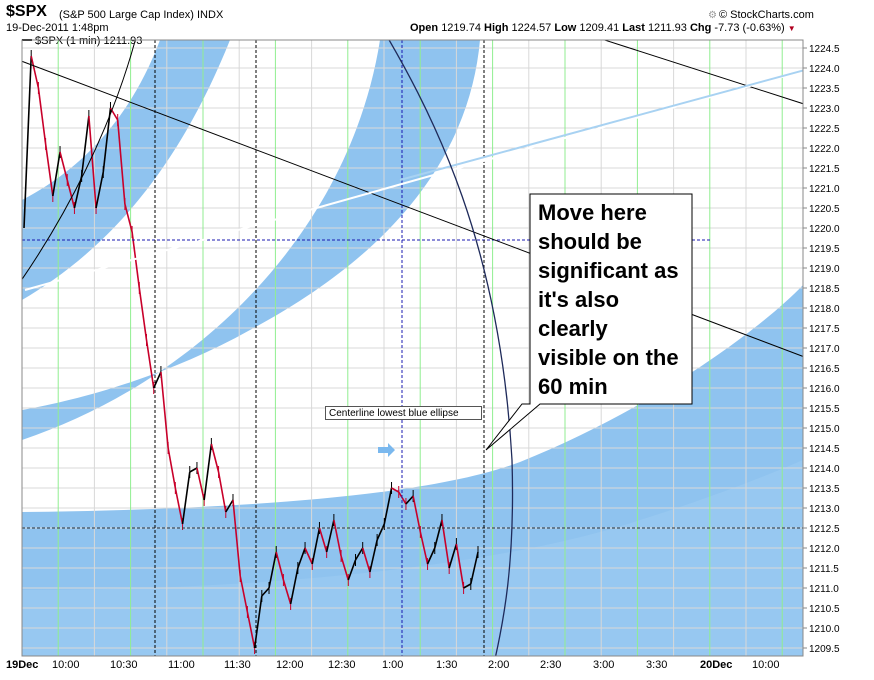 The height and width of the screenshot is (680, 874). Describe the element at coordinates (824, 489) in the screenshot. I see `y-tick-label: 1213.5` at that location.